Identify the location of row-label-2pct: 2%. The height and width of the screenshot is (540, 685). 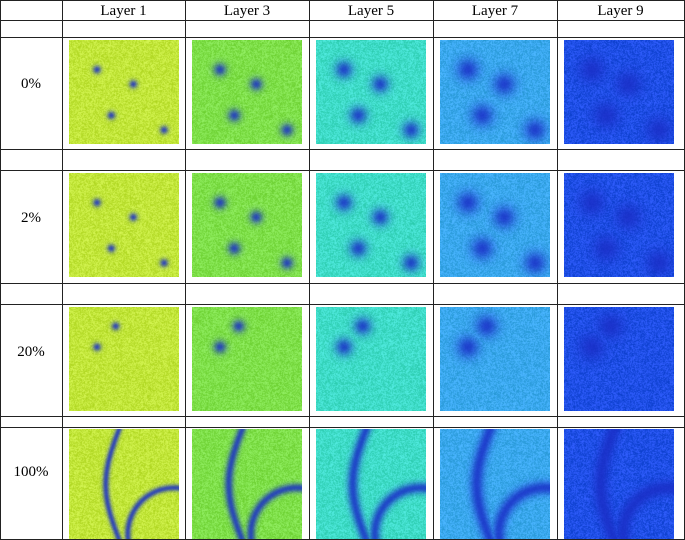
(31, 218).